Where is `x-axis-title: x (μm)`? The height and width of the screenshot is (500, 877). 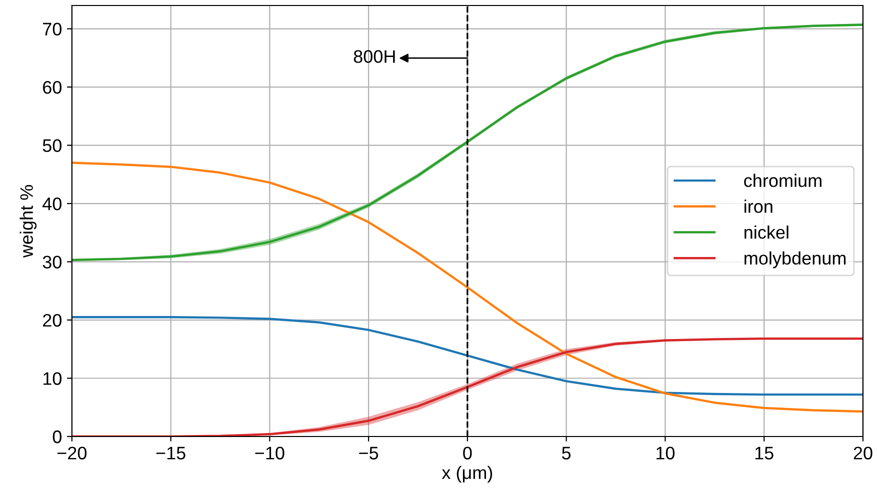
x-axis-title: x (μm) is located at coordinates (467, 474).